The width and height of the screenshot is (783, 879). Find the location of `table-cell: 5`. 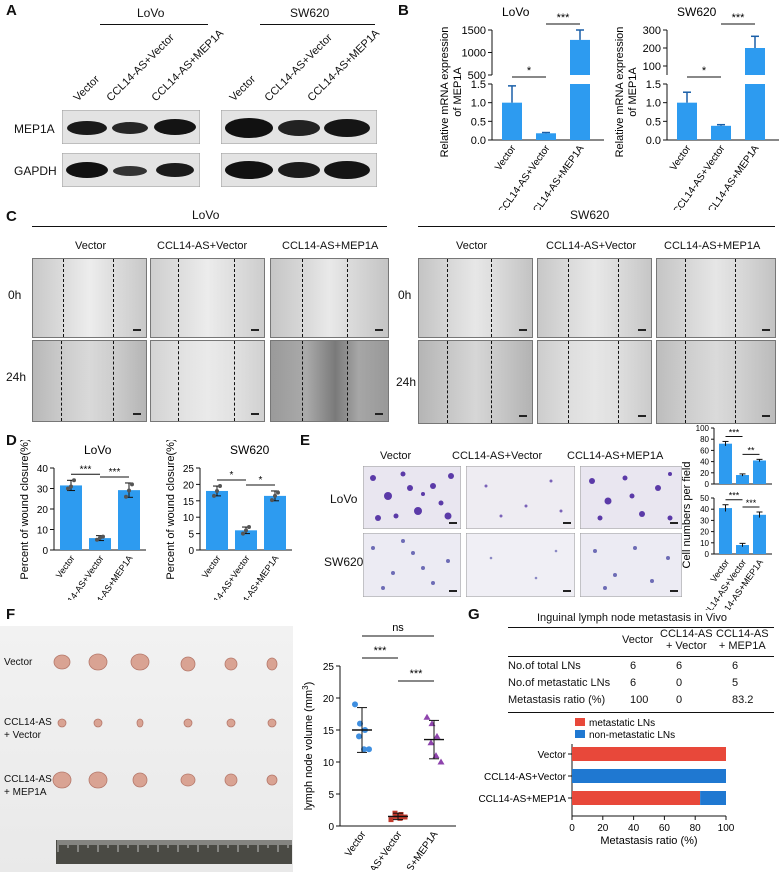

table-cell: 5 is located at coordinates (735, 683).